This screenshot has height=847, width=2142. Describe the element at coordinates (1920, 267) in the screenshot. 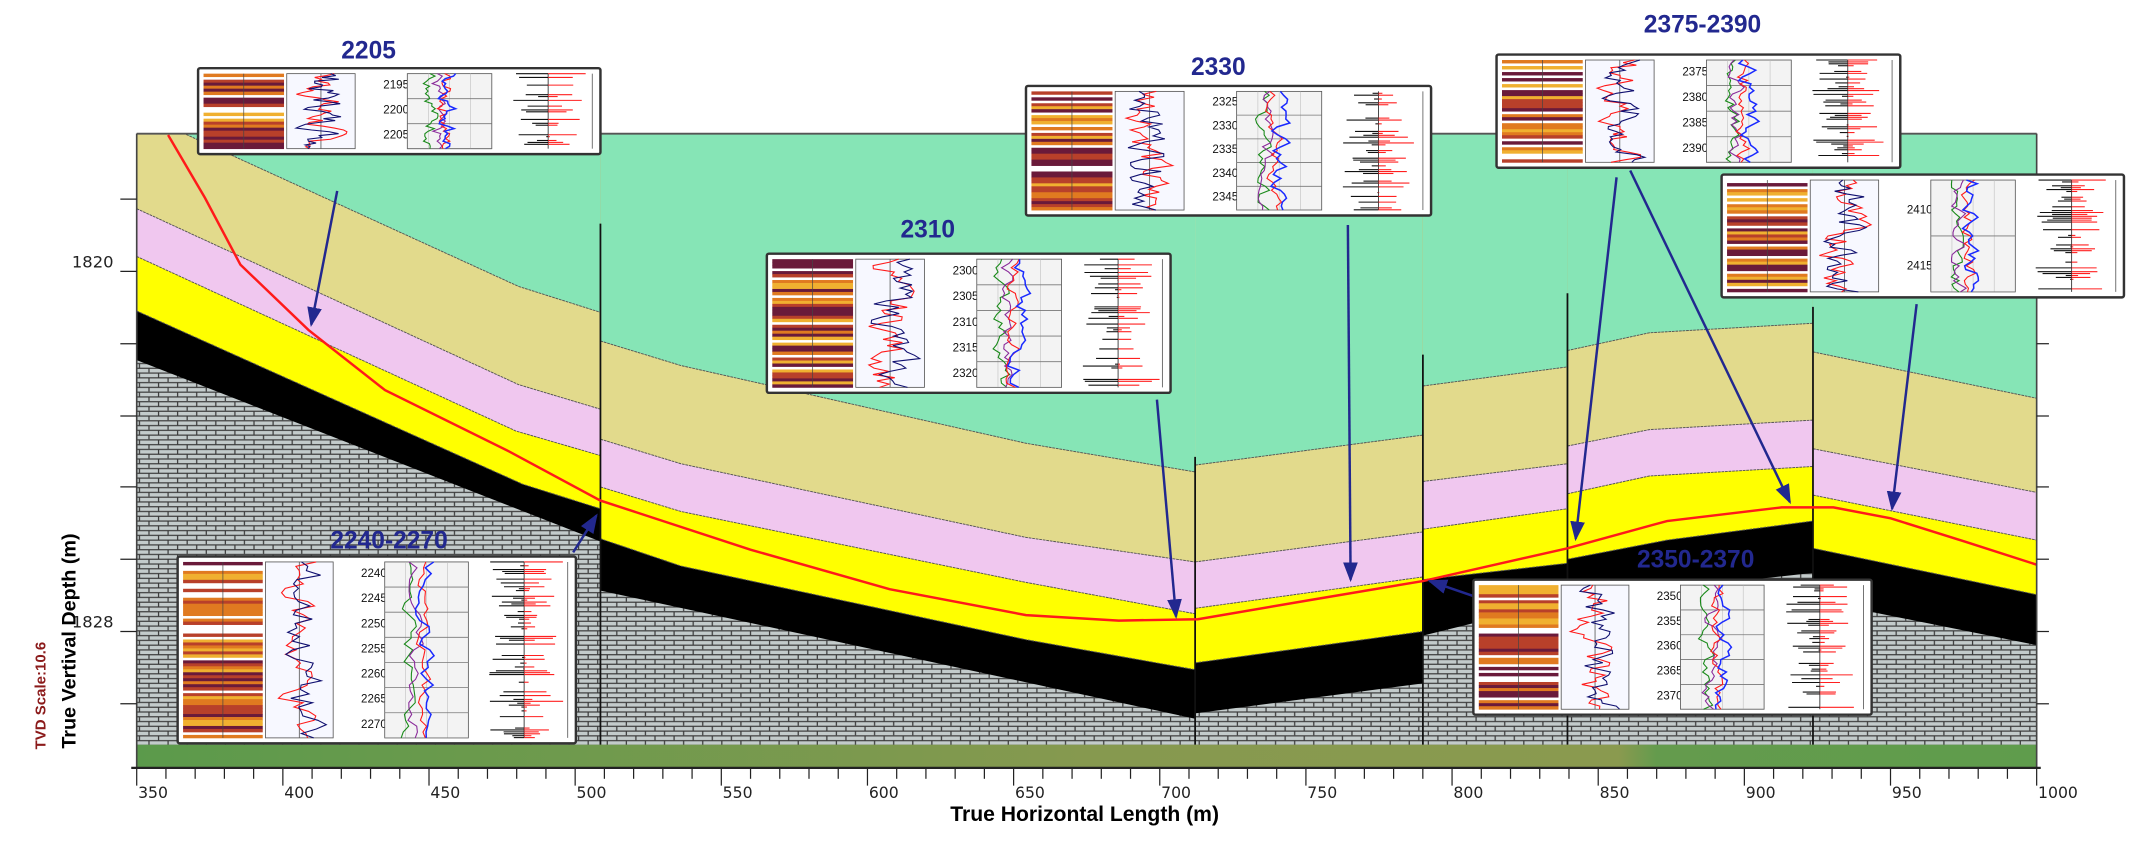

I see `depth-label: 2415` at that location.